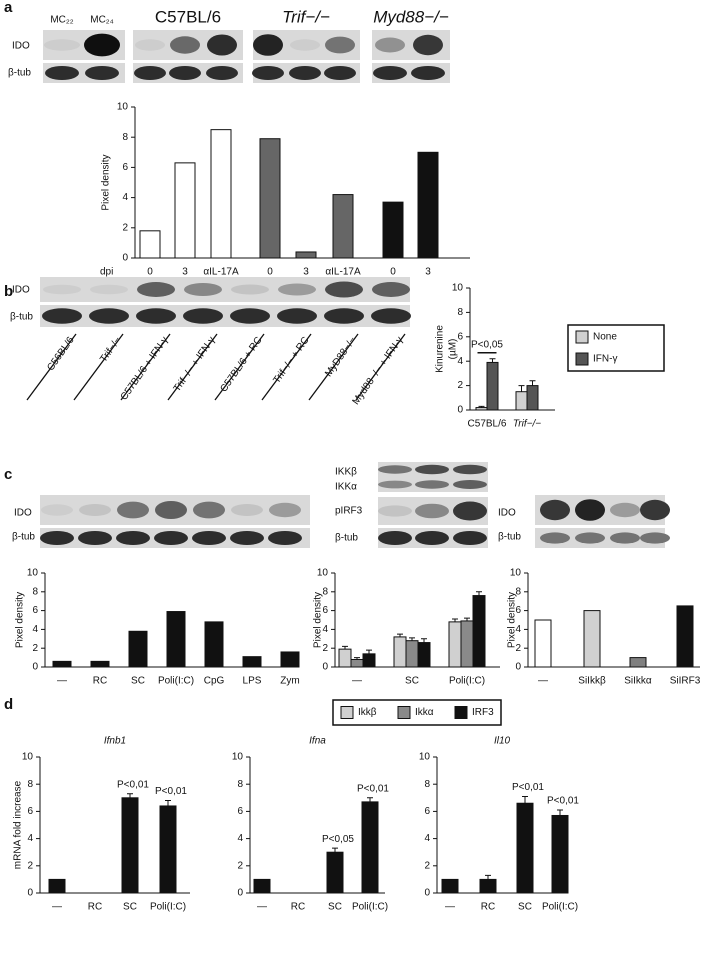 This screenshot has width=710, height=955. I want to click on x-tick-label: SiIkkα, so click(638, 681).